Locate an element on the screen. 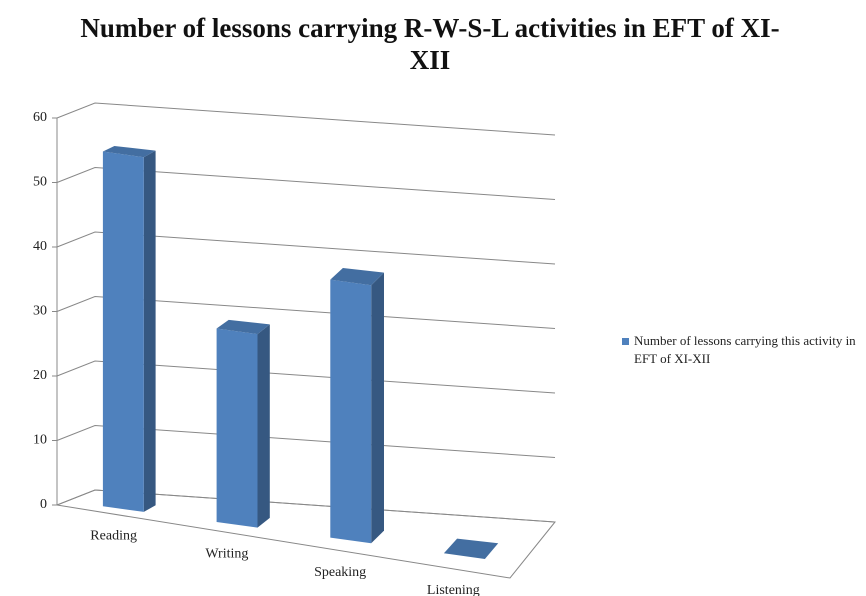 The image size is (866, 596). y-tick-label: 30 is located at coordinates (40, 311).